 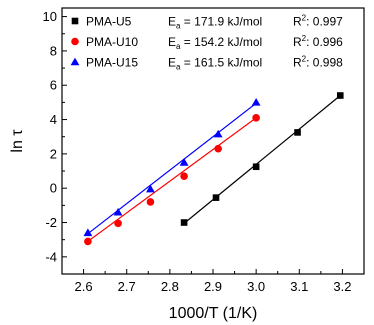 What do you see at coordinates (213, 313) in the screenshot?
I see `x-axis-label: 1000/T (1/K)` at bounding box center [213, 313].